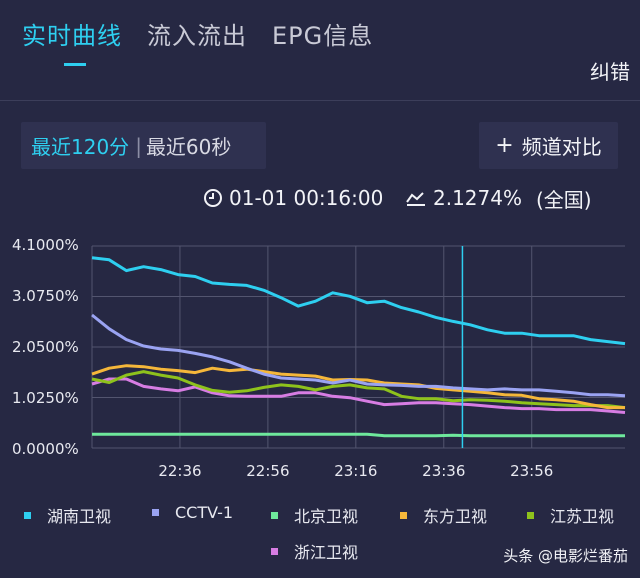 Image resolution: width=640 pixels, height=578 pixels. I want to click on legend-label: 东方卫视, so click(455, 516).